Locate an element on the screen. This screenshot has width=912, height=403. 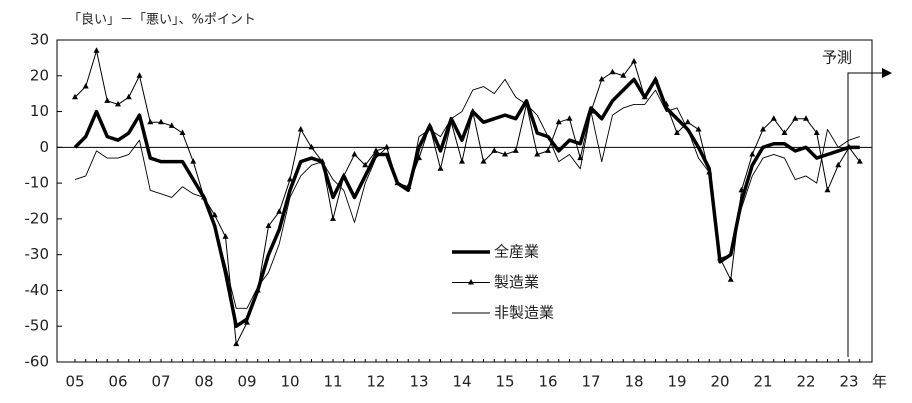
x-tick-label: 16 is located at coordinates (547, 382).